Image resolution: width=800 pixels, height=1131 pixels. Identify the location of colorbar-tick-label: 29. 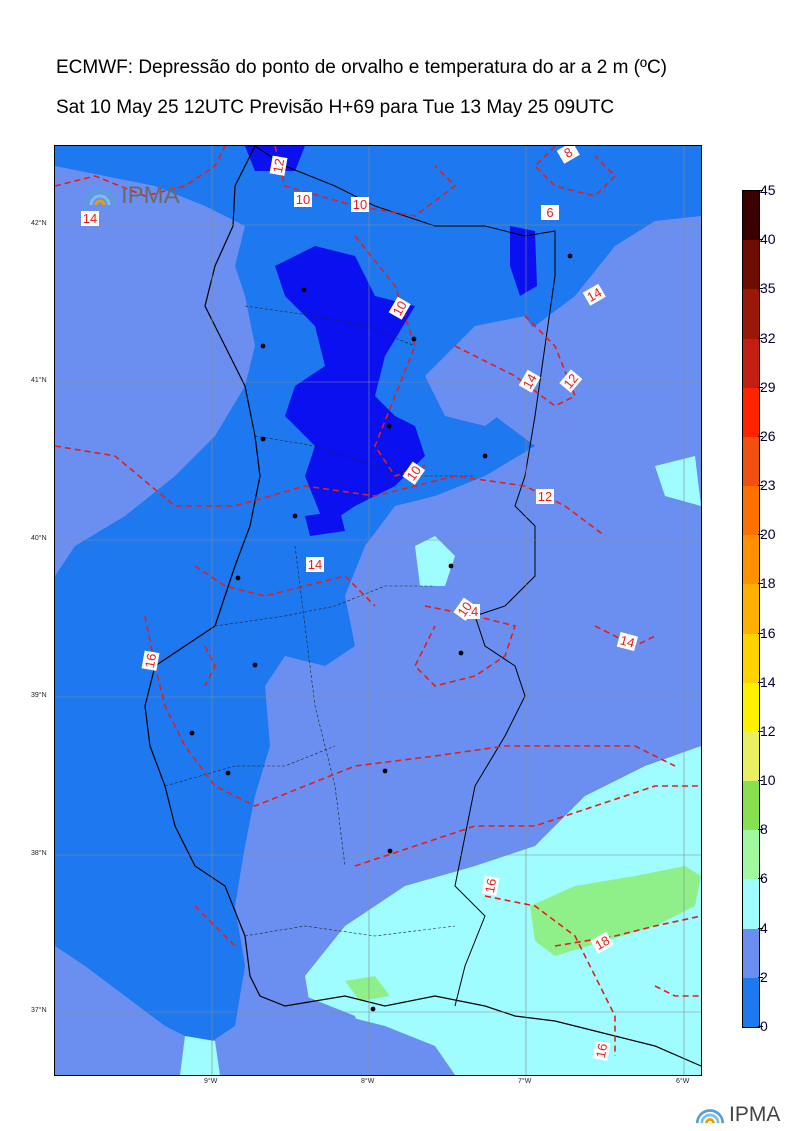
(768, 386).